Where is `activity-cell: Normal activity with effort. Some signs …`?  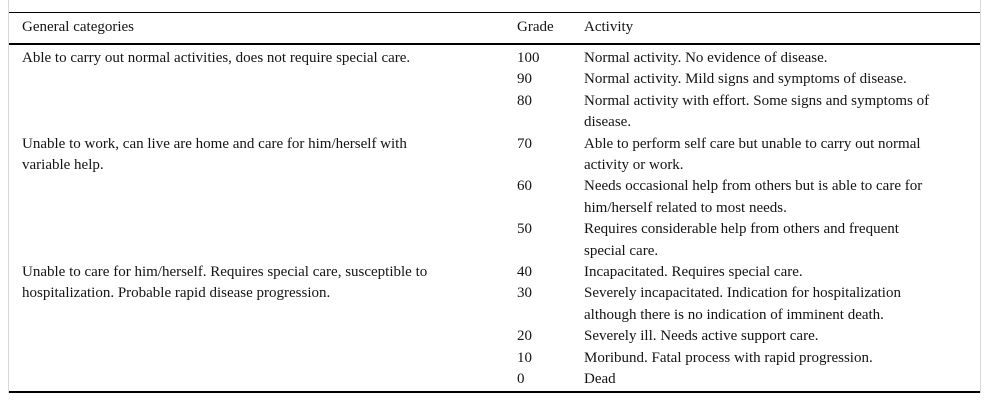
activity-cell: Normal activity with effort. Some signs … is located at coordinates (757, 111).